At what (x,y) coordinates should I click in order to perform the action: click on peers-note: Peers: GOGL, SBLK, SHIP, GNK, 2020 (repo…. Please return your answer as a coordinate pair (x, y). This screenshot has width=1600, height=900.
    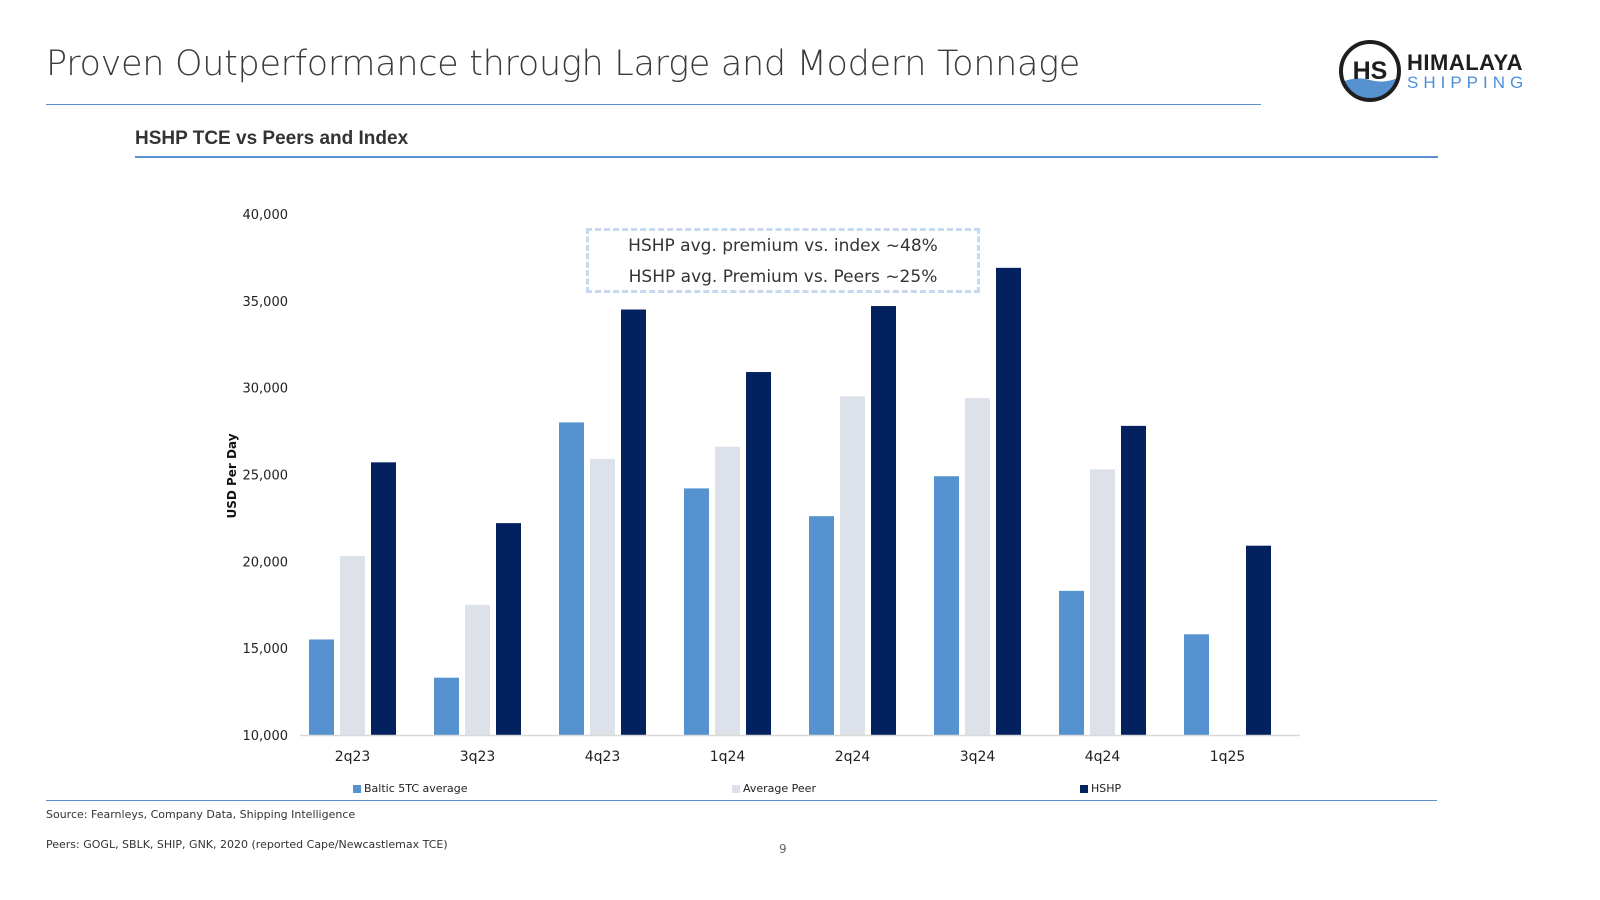
    Looking at the image, I should click on (247, 844).